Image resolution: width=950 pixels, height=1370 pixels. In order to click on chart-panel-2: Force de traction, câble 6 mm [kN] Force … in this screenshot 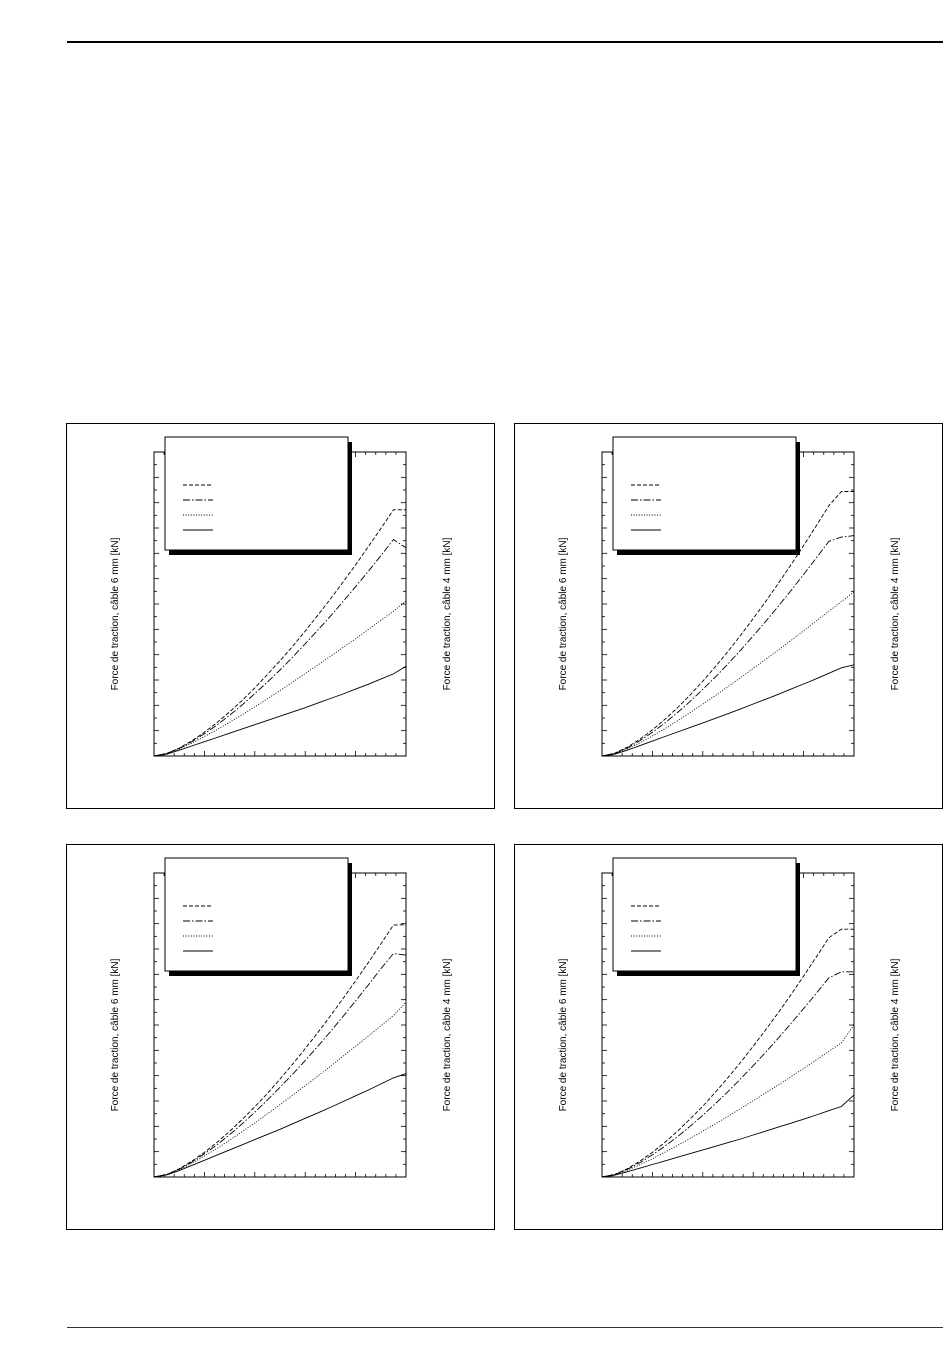, I will do `click(728, 616)`.